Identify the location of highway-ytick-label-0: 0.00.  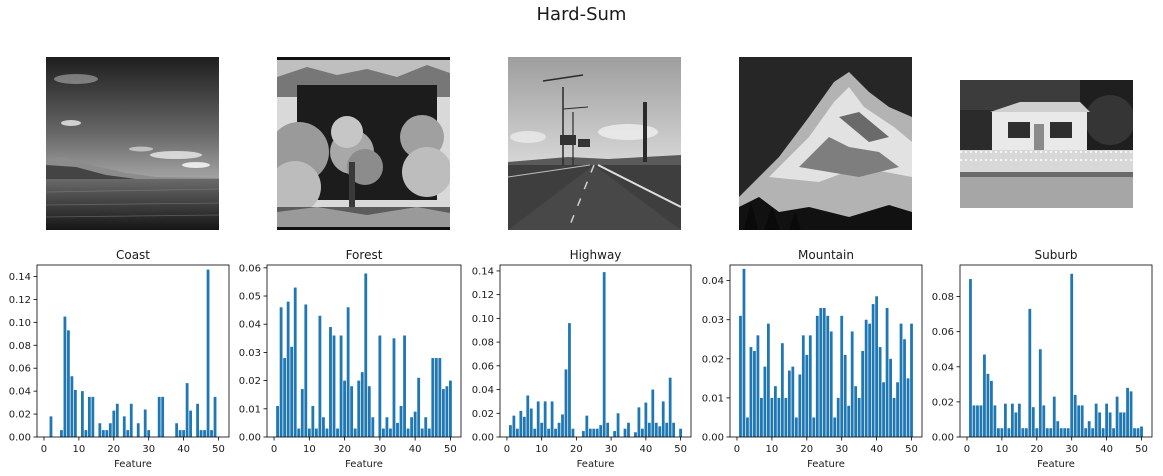
(483, 438).